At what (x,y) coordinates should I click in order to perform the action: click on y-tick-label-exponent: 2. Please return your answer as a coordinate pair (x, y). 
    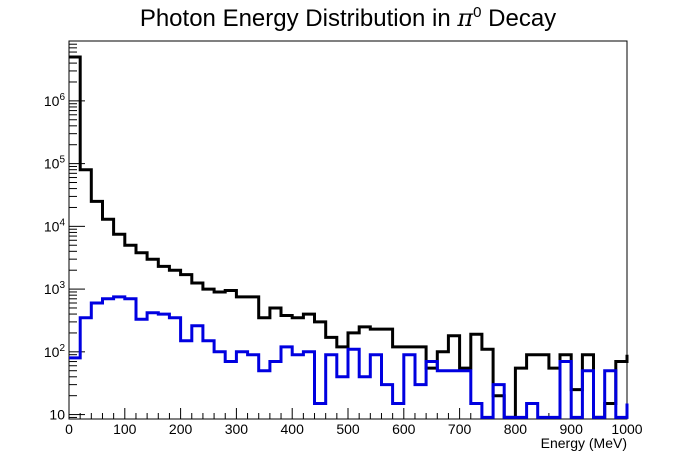
    Looking at the image, I should click on (62, 348).